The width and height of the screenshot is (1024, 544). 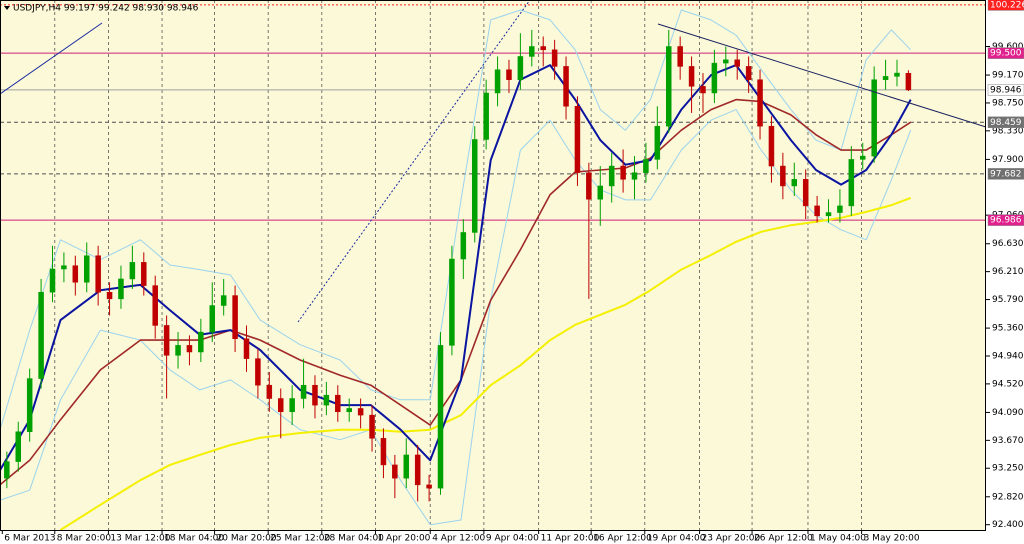 What do you see at coordinates (570, 539) in the screenshot?
I see `x-tick-label: 11 Apr 20:00` at bounding box center [570, 539].